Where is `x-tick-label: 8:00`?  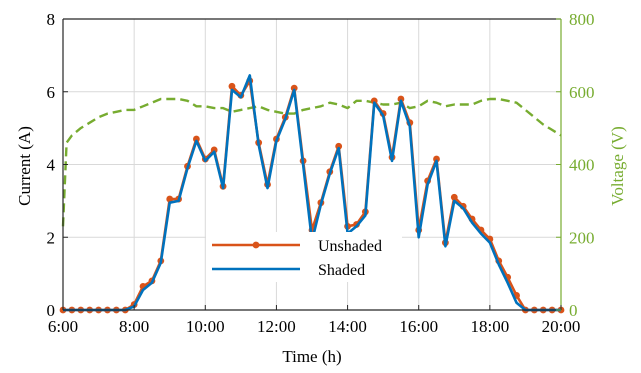
x-tick-label: 8:00 is located at coordinates (134, 326).